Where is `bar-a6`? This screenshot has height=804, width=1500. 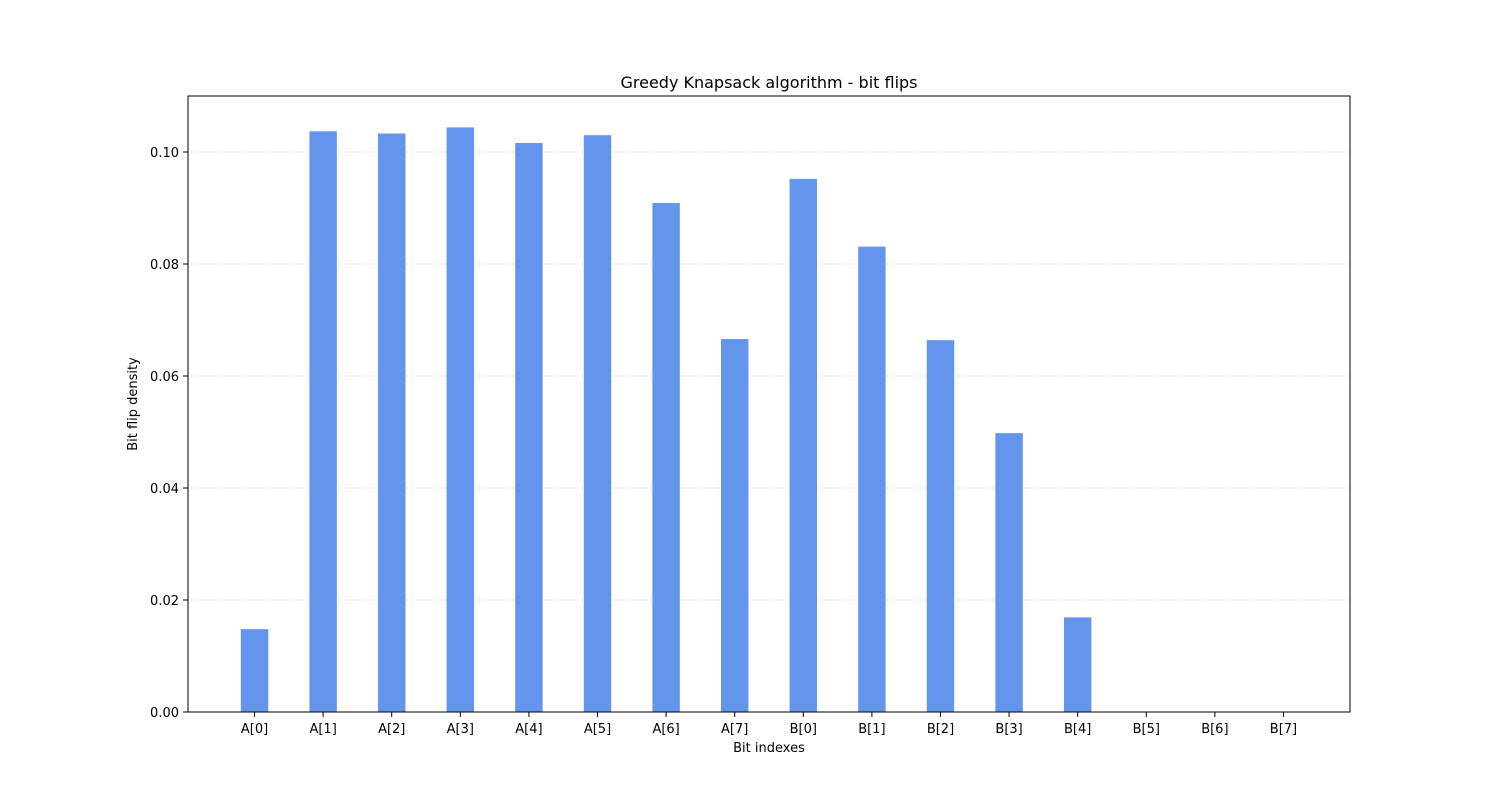
bar-a6 is located at coordinates (666, 457).